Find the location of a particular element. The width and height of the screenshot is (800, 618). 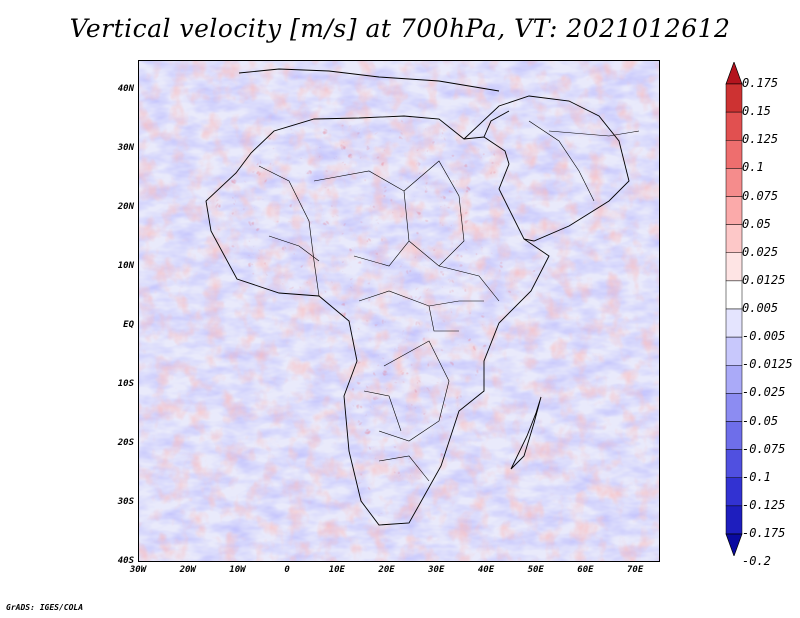

colorbar-label: -0.175 is located at coordinates (764, 533).